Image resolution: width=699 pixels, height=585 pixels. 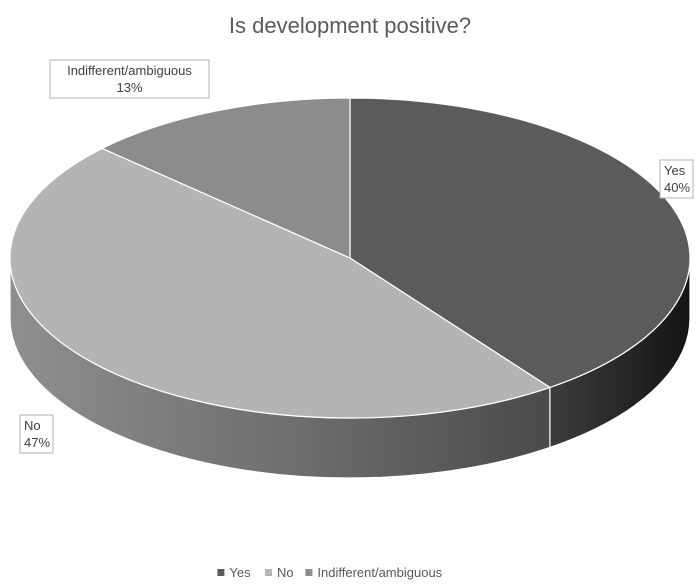 I want to click on data-label-percent: 47%, so click(x=37, y=442).